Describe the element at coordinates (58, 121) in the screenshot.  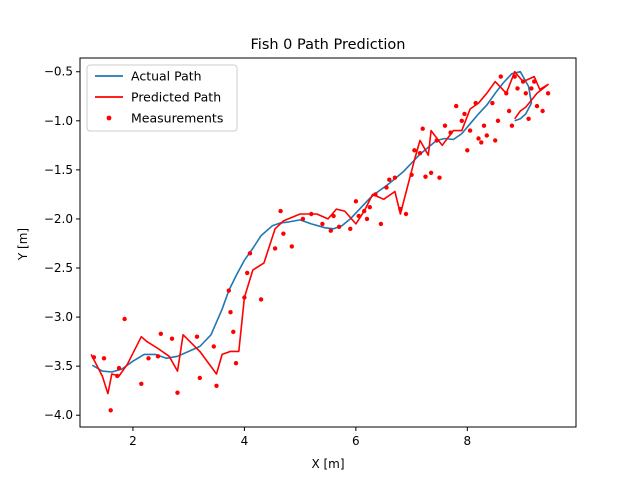
I see `y-tick-label: −1.0` at that location.